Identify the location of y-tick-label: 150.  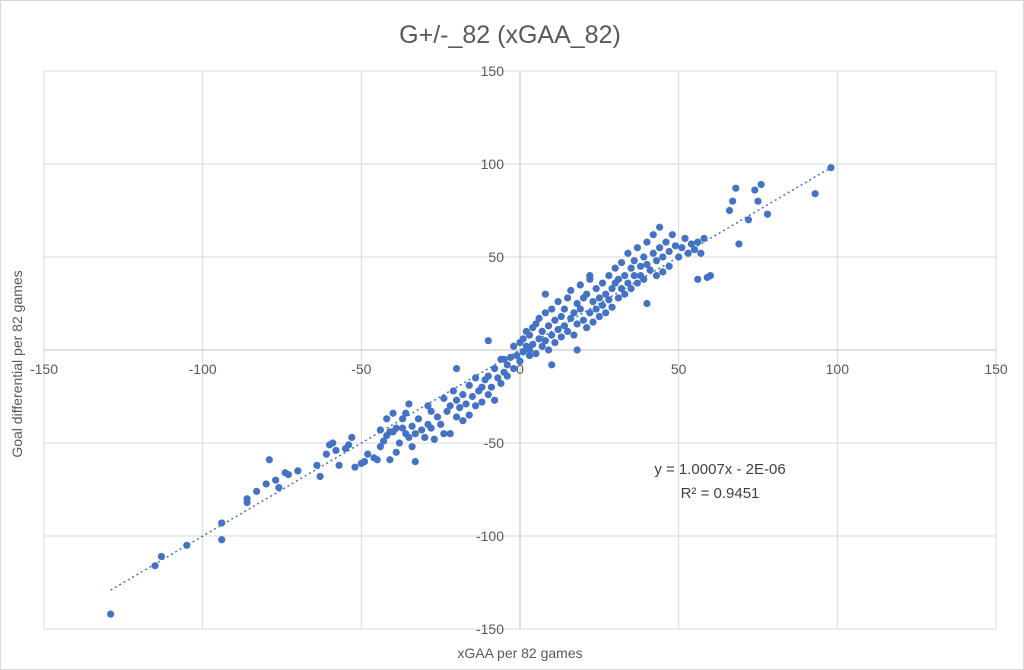
(493, 71).